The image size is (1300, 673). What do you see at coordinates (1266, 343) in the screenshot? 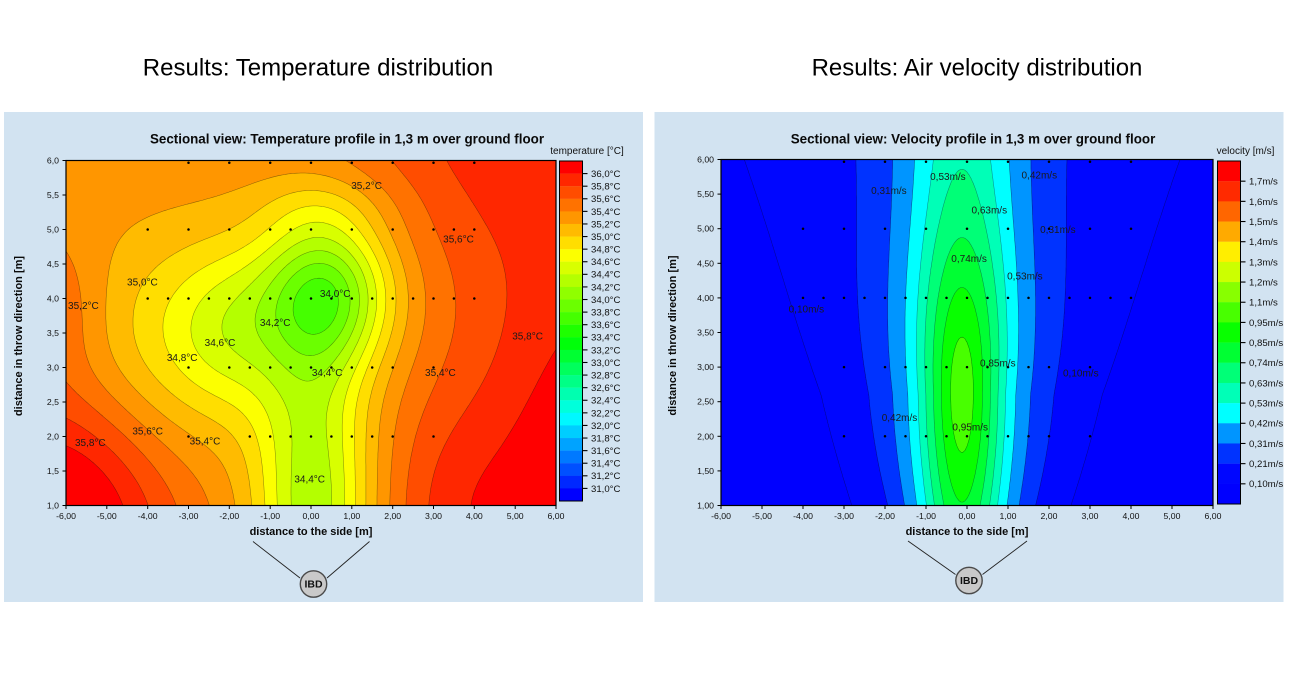
I see `svg-text: 0,85m/s` at bounding box center [1266, 343].